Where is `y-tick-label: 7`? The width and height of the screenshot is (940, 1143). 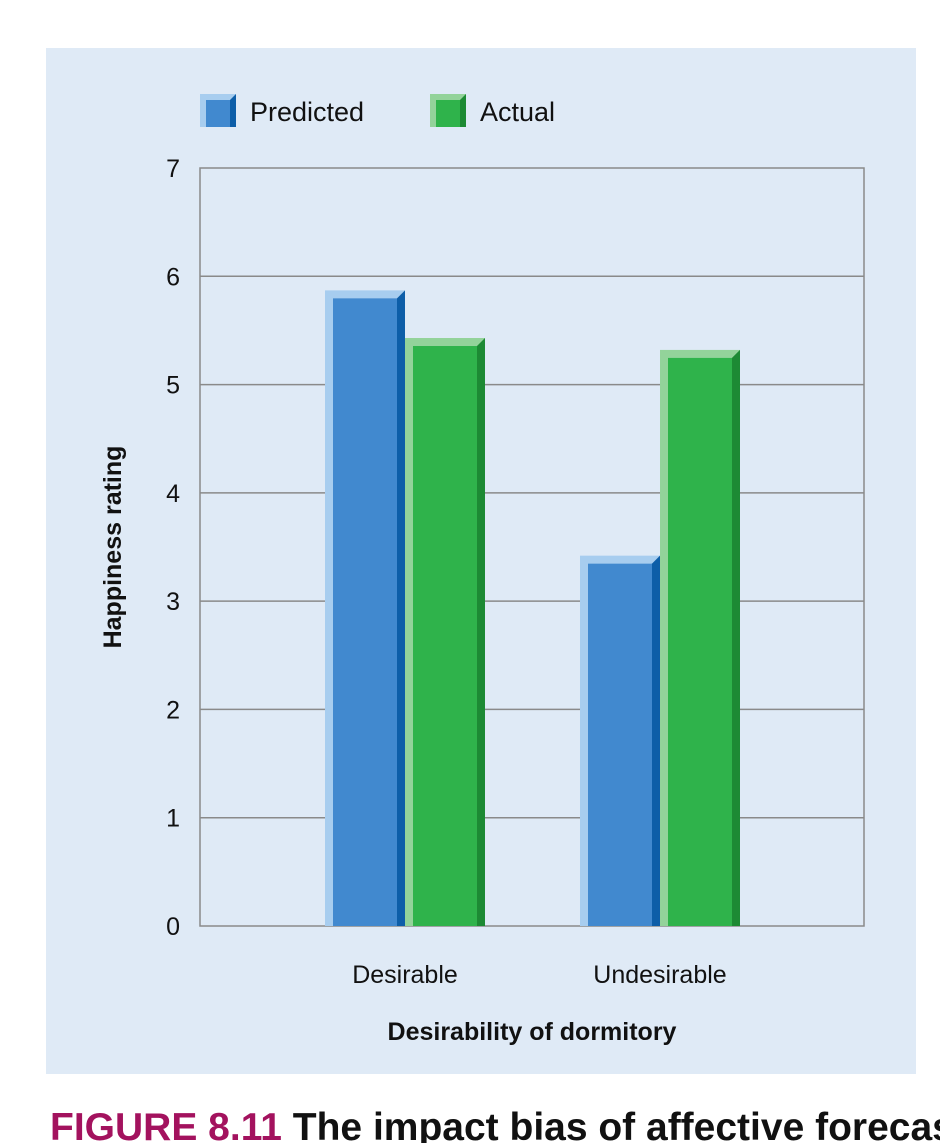
y-tick-label: 7 is located at coordinates (173, 169).